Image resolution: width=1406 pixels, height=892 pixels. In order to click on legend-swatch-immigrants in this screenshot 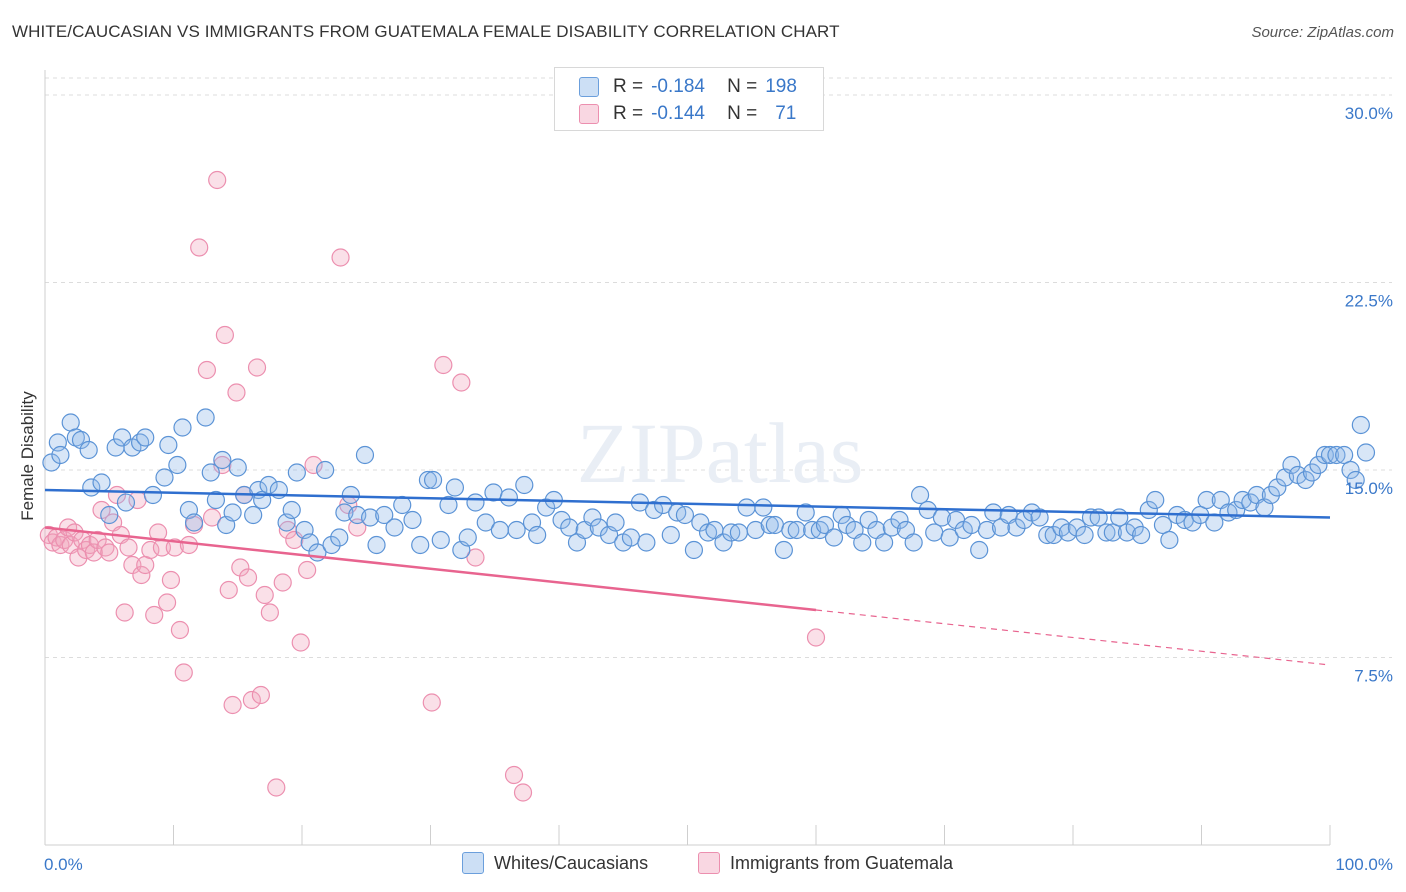, I will do `click(589, 114)`.